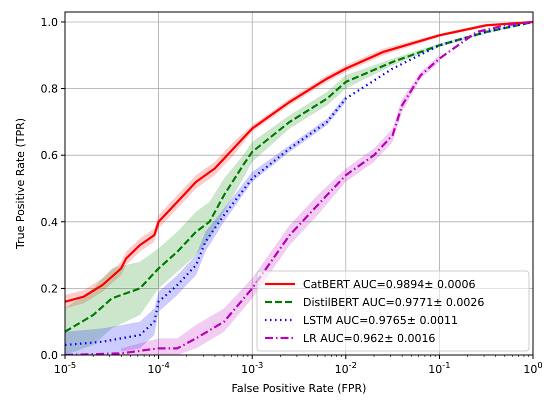 Image resolution: width=554 pixels, height=402 pixels. I want to click on x-tick-label: 10$^{-1}$, so click(439, 368).